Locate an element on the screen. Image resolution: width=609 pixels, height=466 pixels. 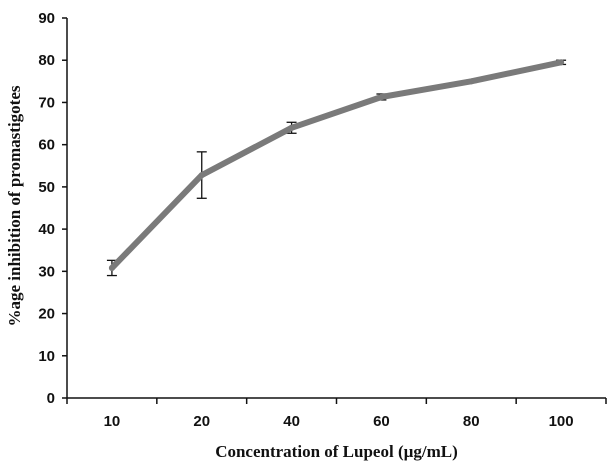
x-axis-ticks: 10 20 40 60 80 100 is located at coordinates (336, 414).